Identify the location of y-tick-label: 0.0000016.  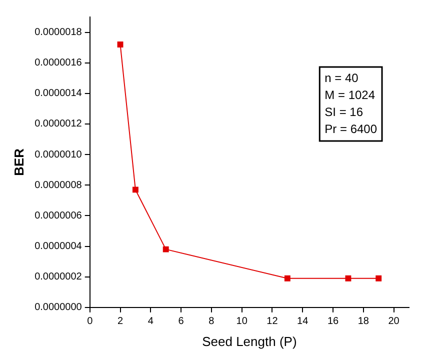
(58, 63).